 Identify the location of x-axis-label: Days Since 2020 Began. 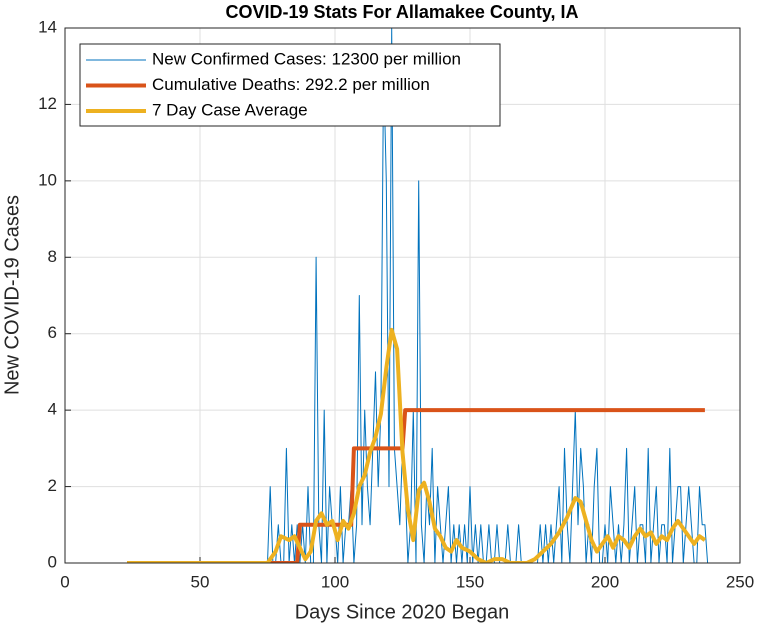
(402, 612).